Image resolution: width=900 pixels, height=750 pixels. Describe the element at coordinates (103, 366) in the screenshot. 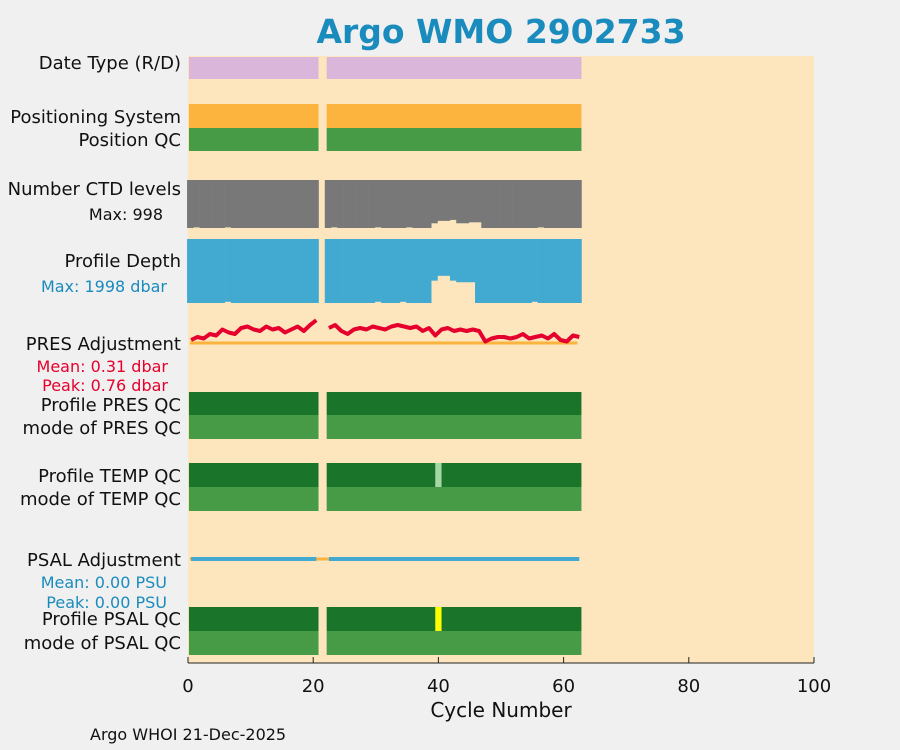

I see `label-pres-mean: Mean: 0.31 dbar` at that location.